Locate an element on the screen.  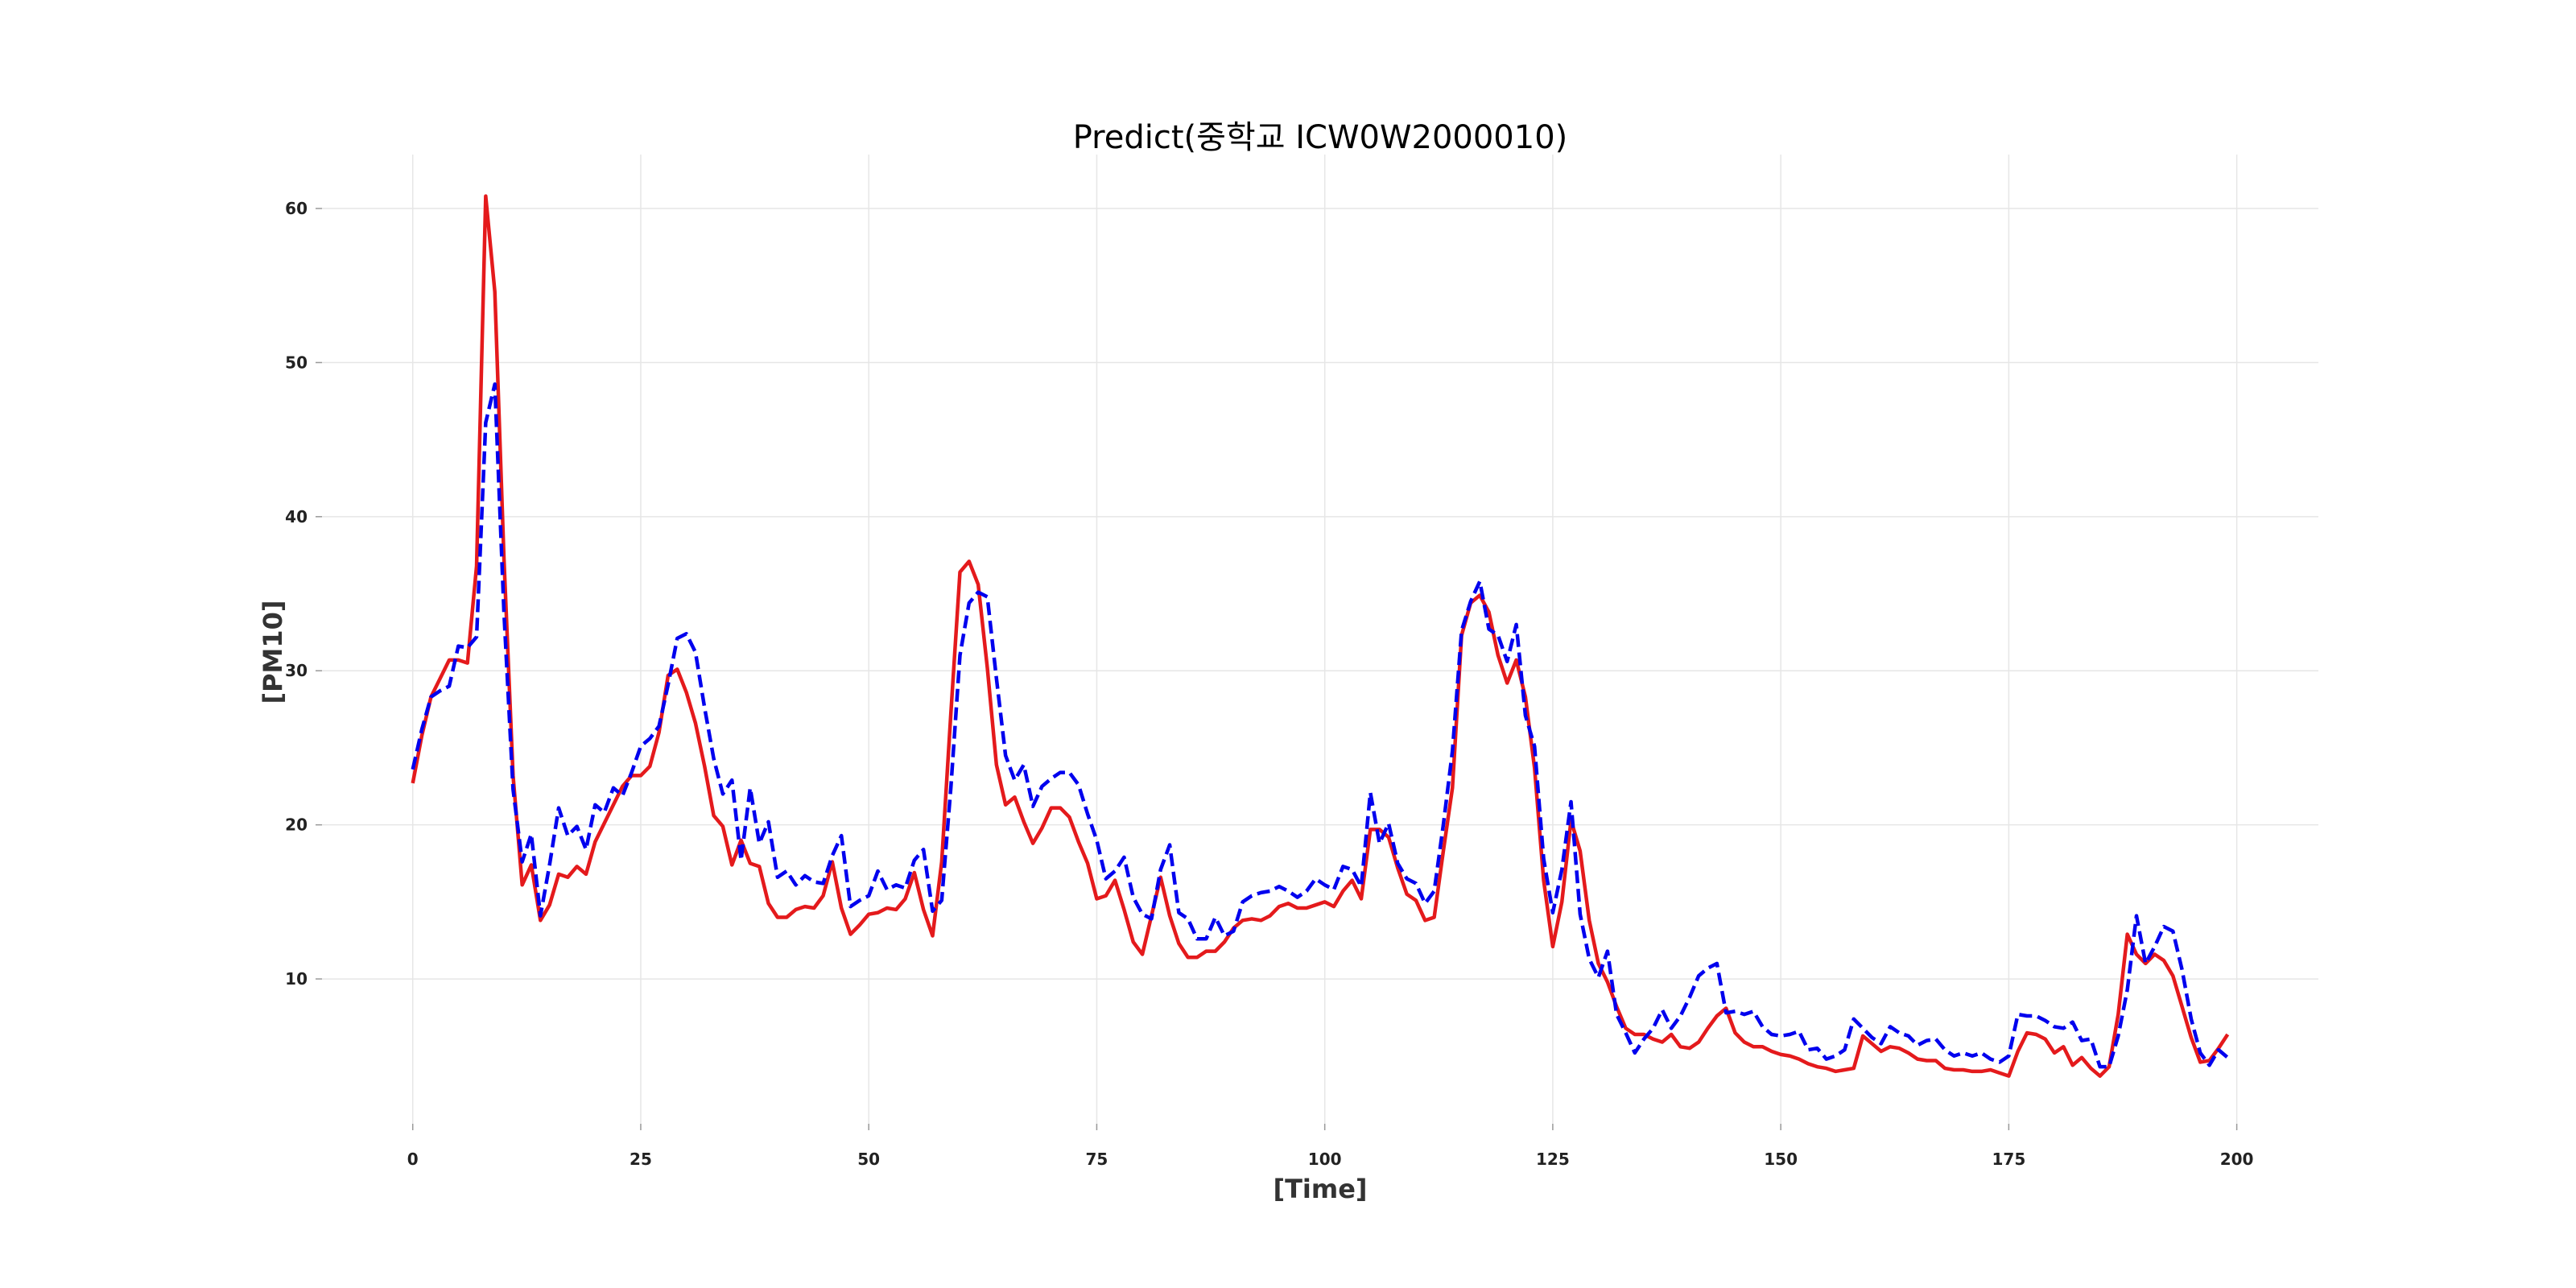
x-tick-label: 100 is located at coordinates (1325, 1159).